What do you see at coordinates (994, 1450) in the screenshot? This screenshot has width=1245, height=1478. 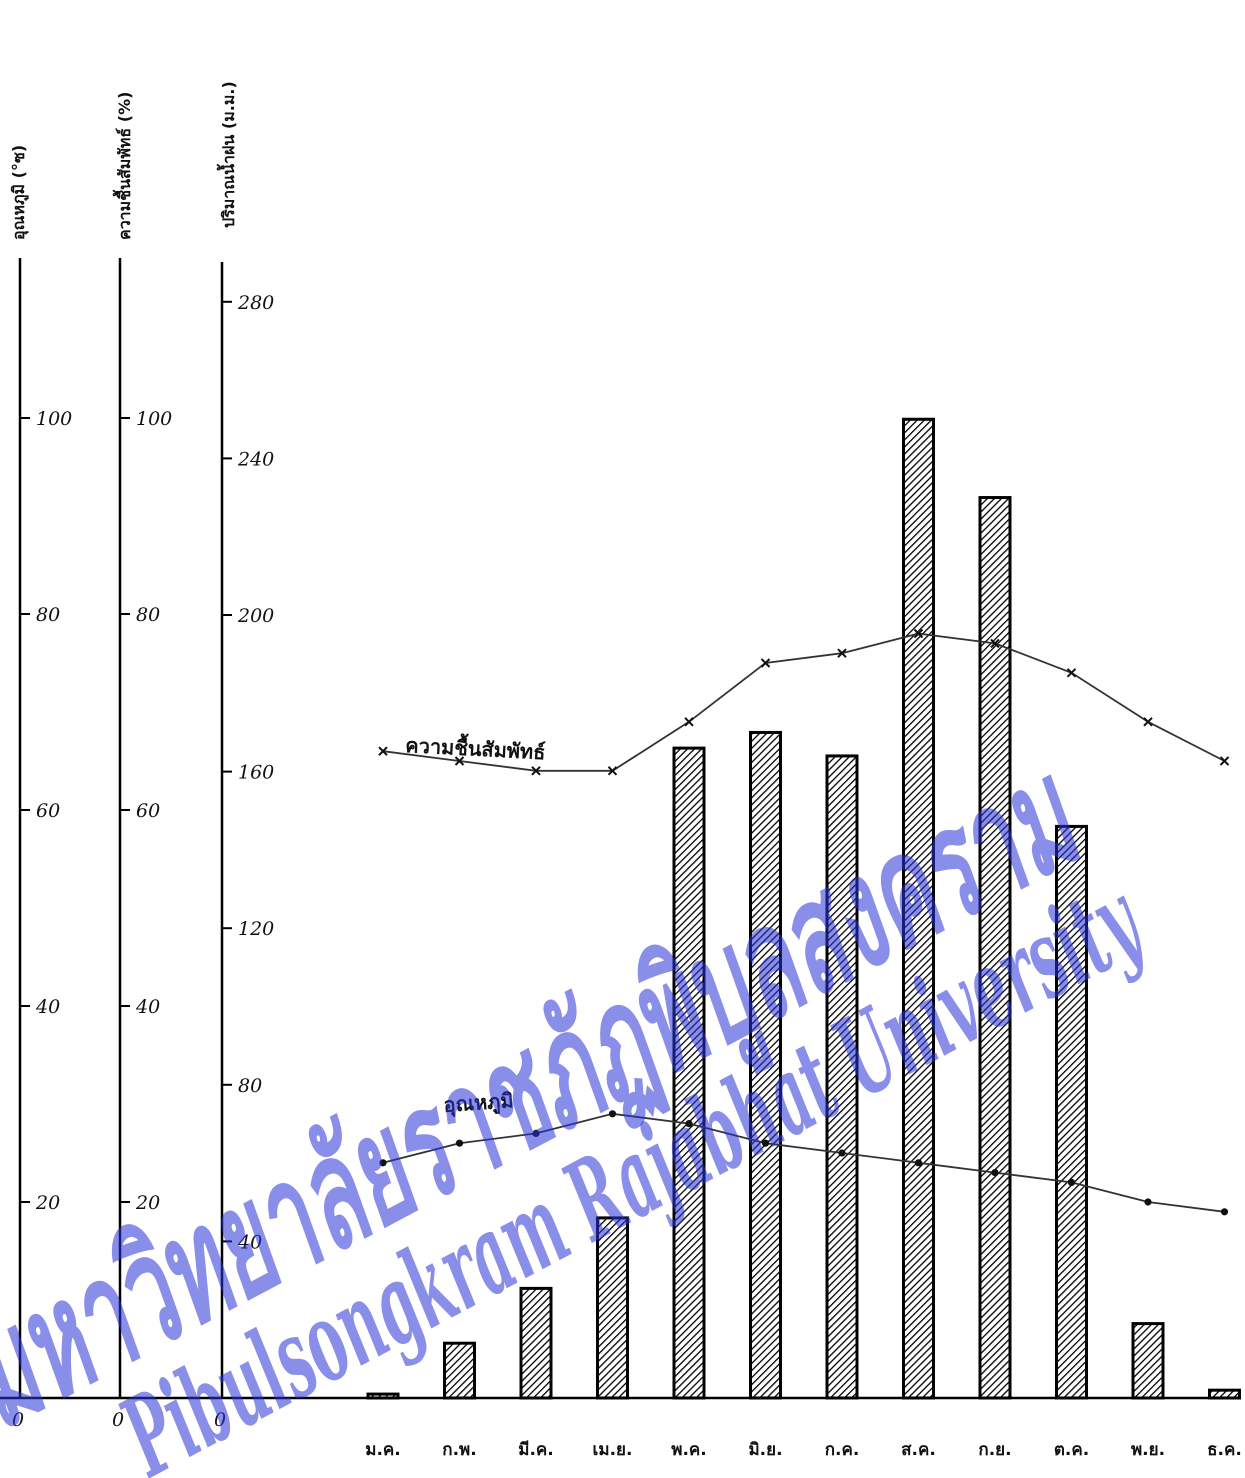 I see `month-label: ก.ย.` at bounding box center [994, 1450].